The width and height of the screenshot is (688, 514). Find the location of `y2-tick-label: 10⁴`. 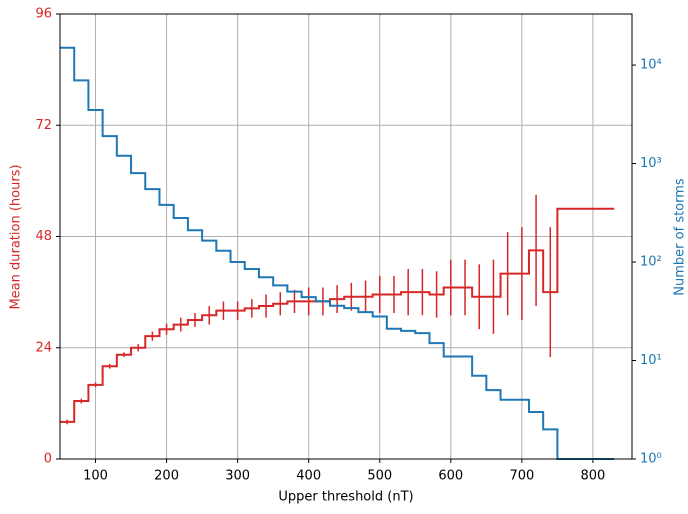

y2-tick-label: 10⁴ is located at coordinates (651, 65).